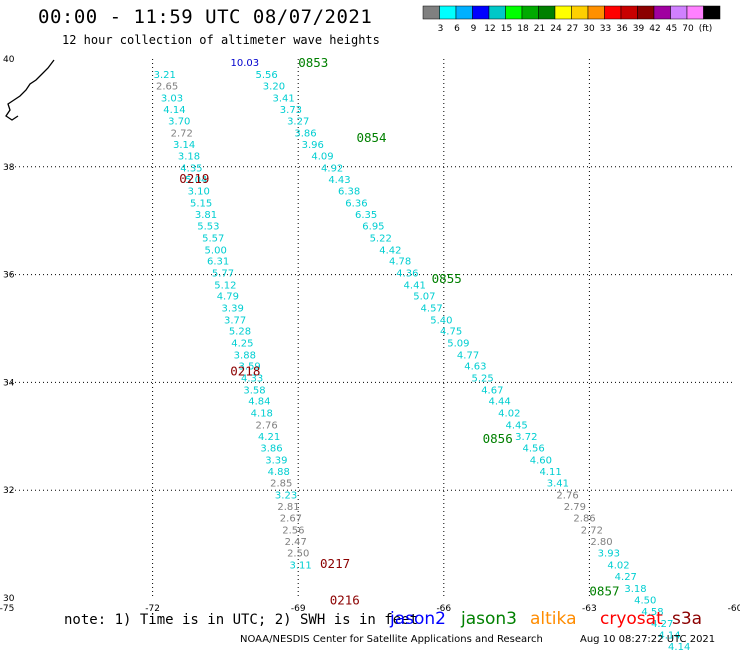 This screenshot has height=650, width=740. Describe the element at coordinates (288, 507) in the screenshot. I see `wave-height-value: 2.81` at that location.